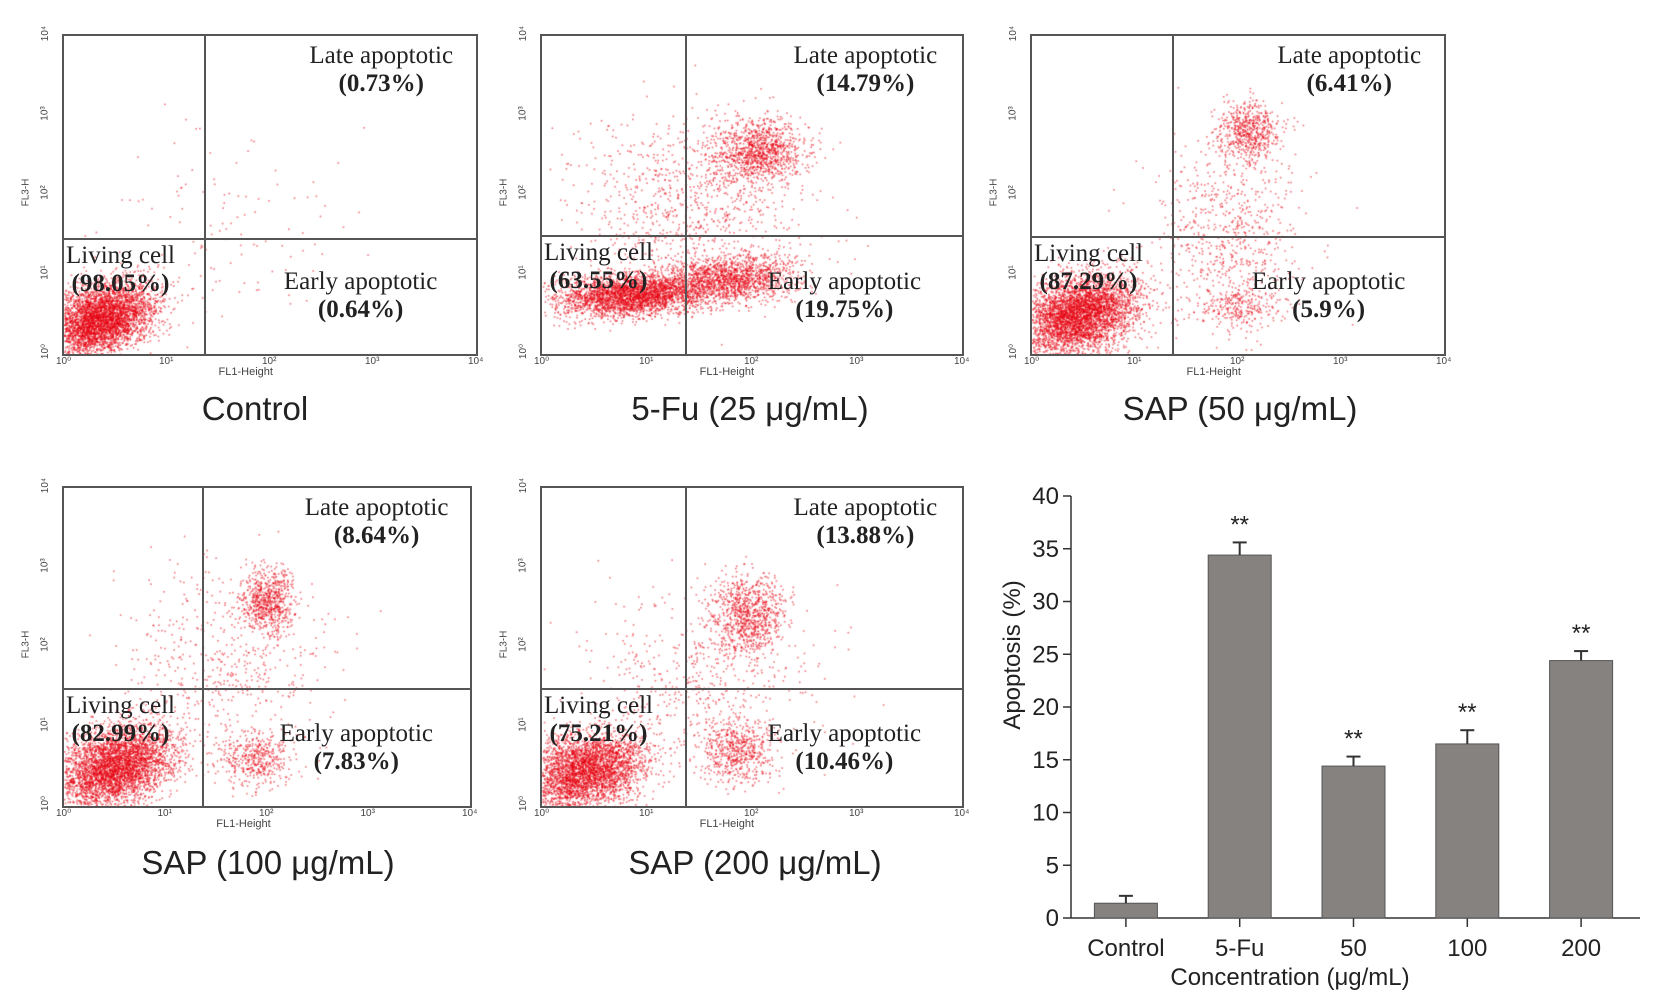 The width and height of the screenshot is (1654, 998). I want to click on y-tick-label: 25, so click(1045, 654).